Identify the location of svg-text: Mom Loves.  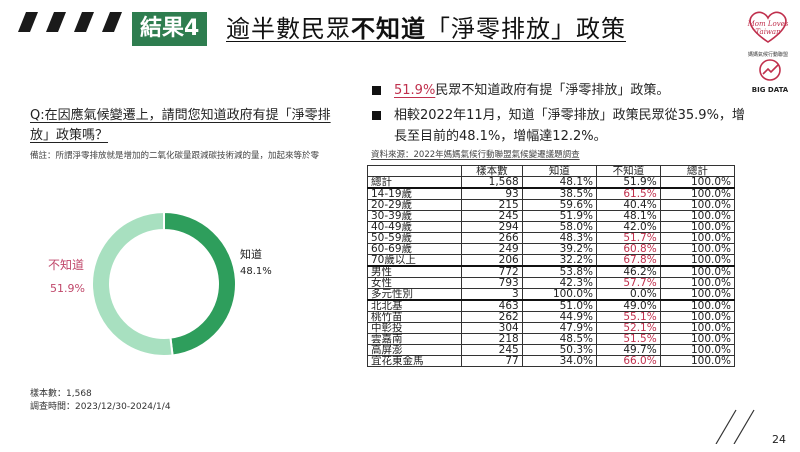
(768, 24).